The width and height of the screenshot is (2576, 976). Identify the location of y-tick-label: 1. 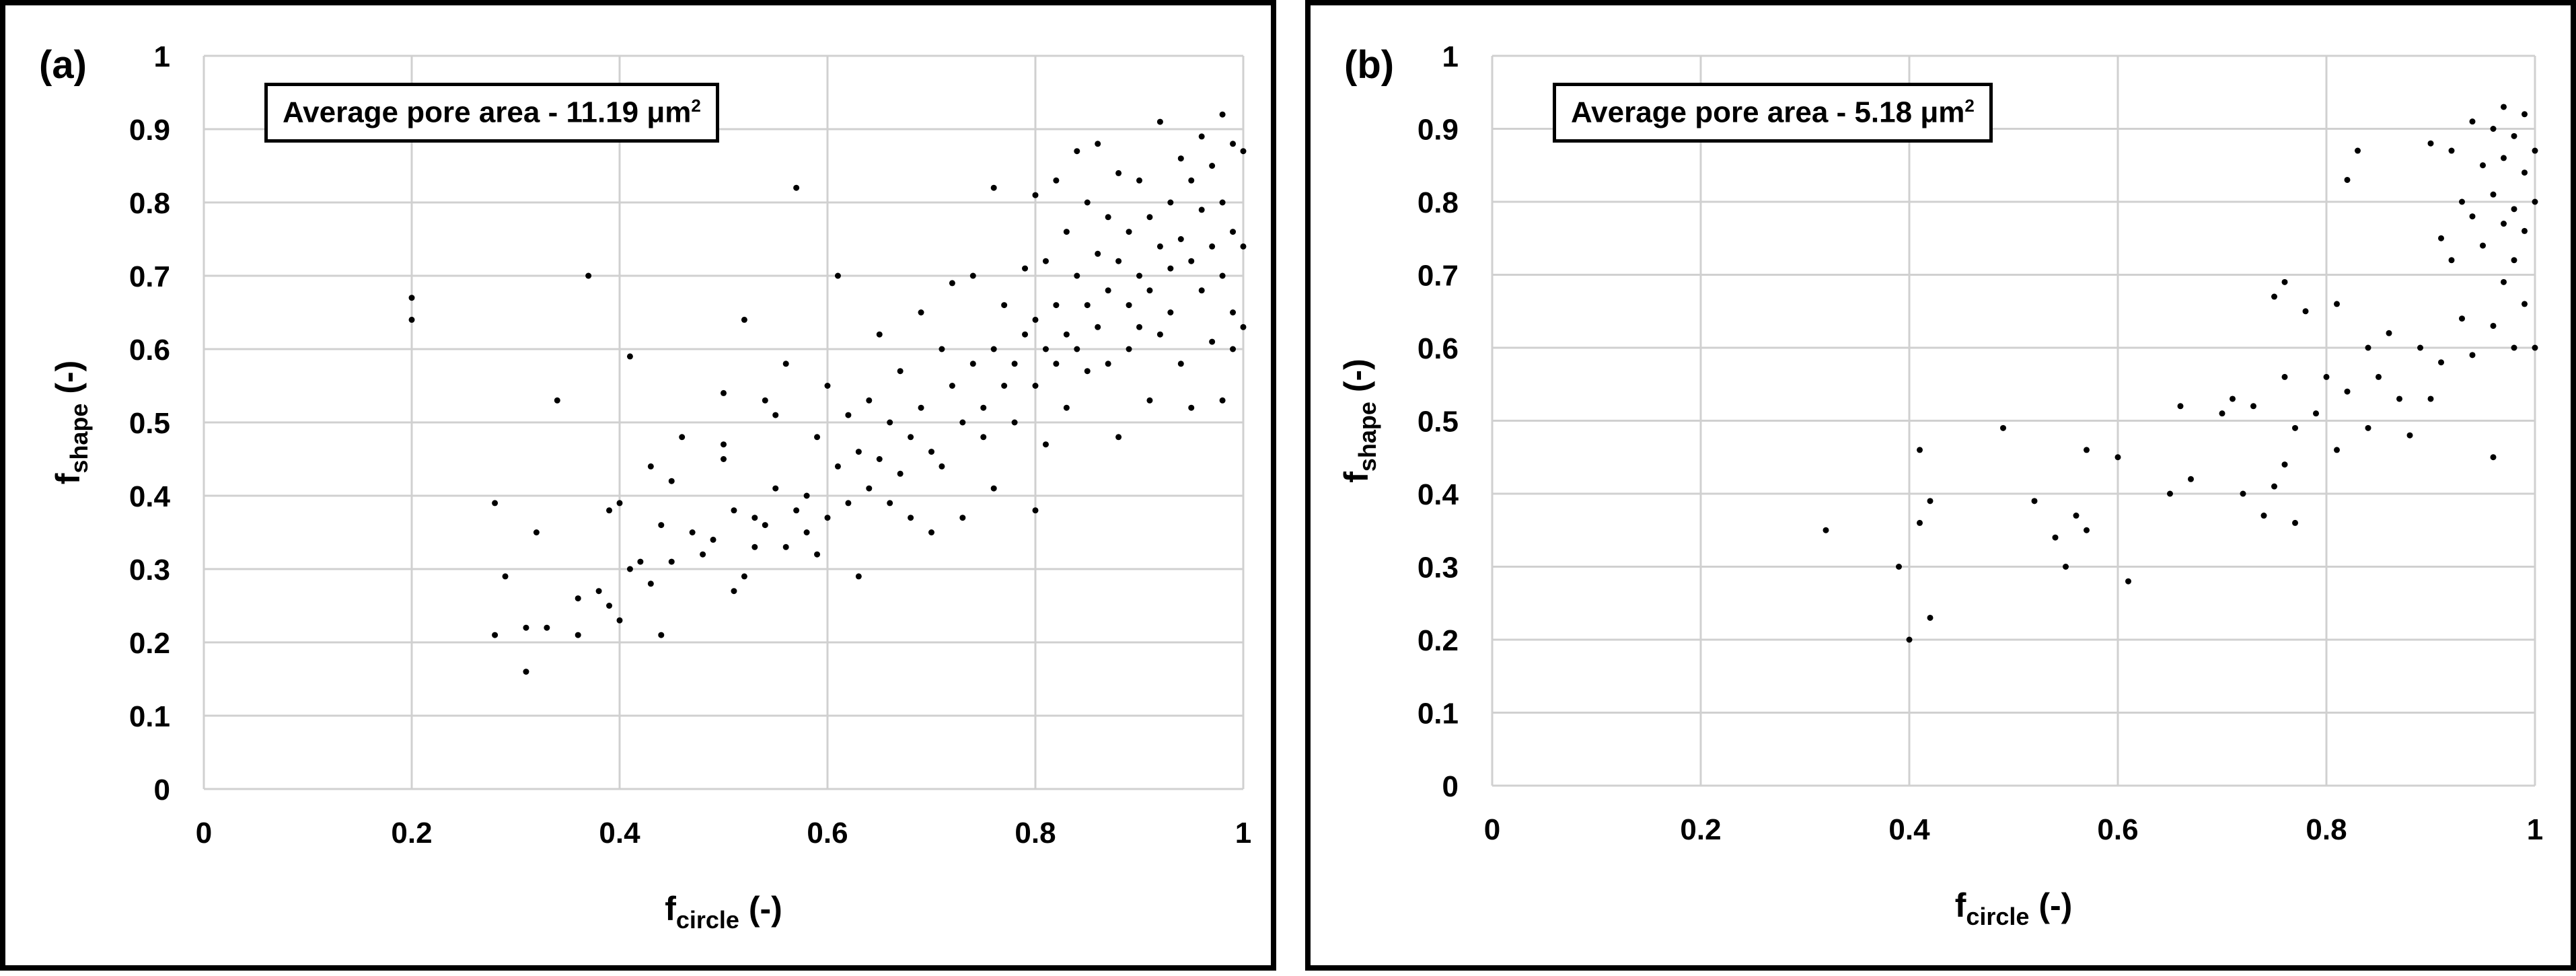
(1450, 56).